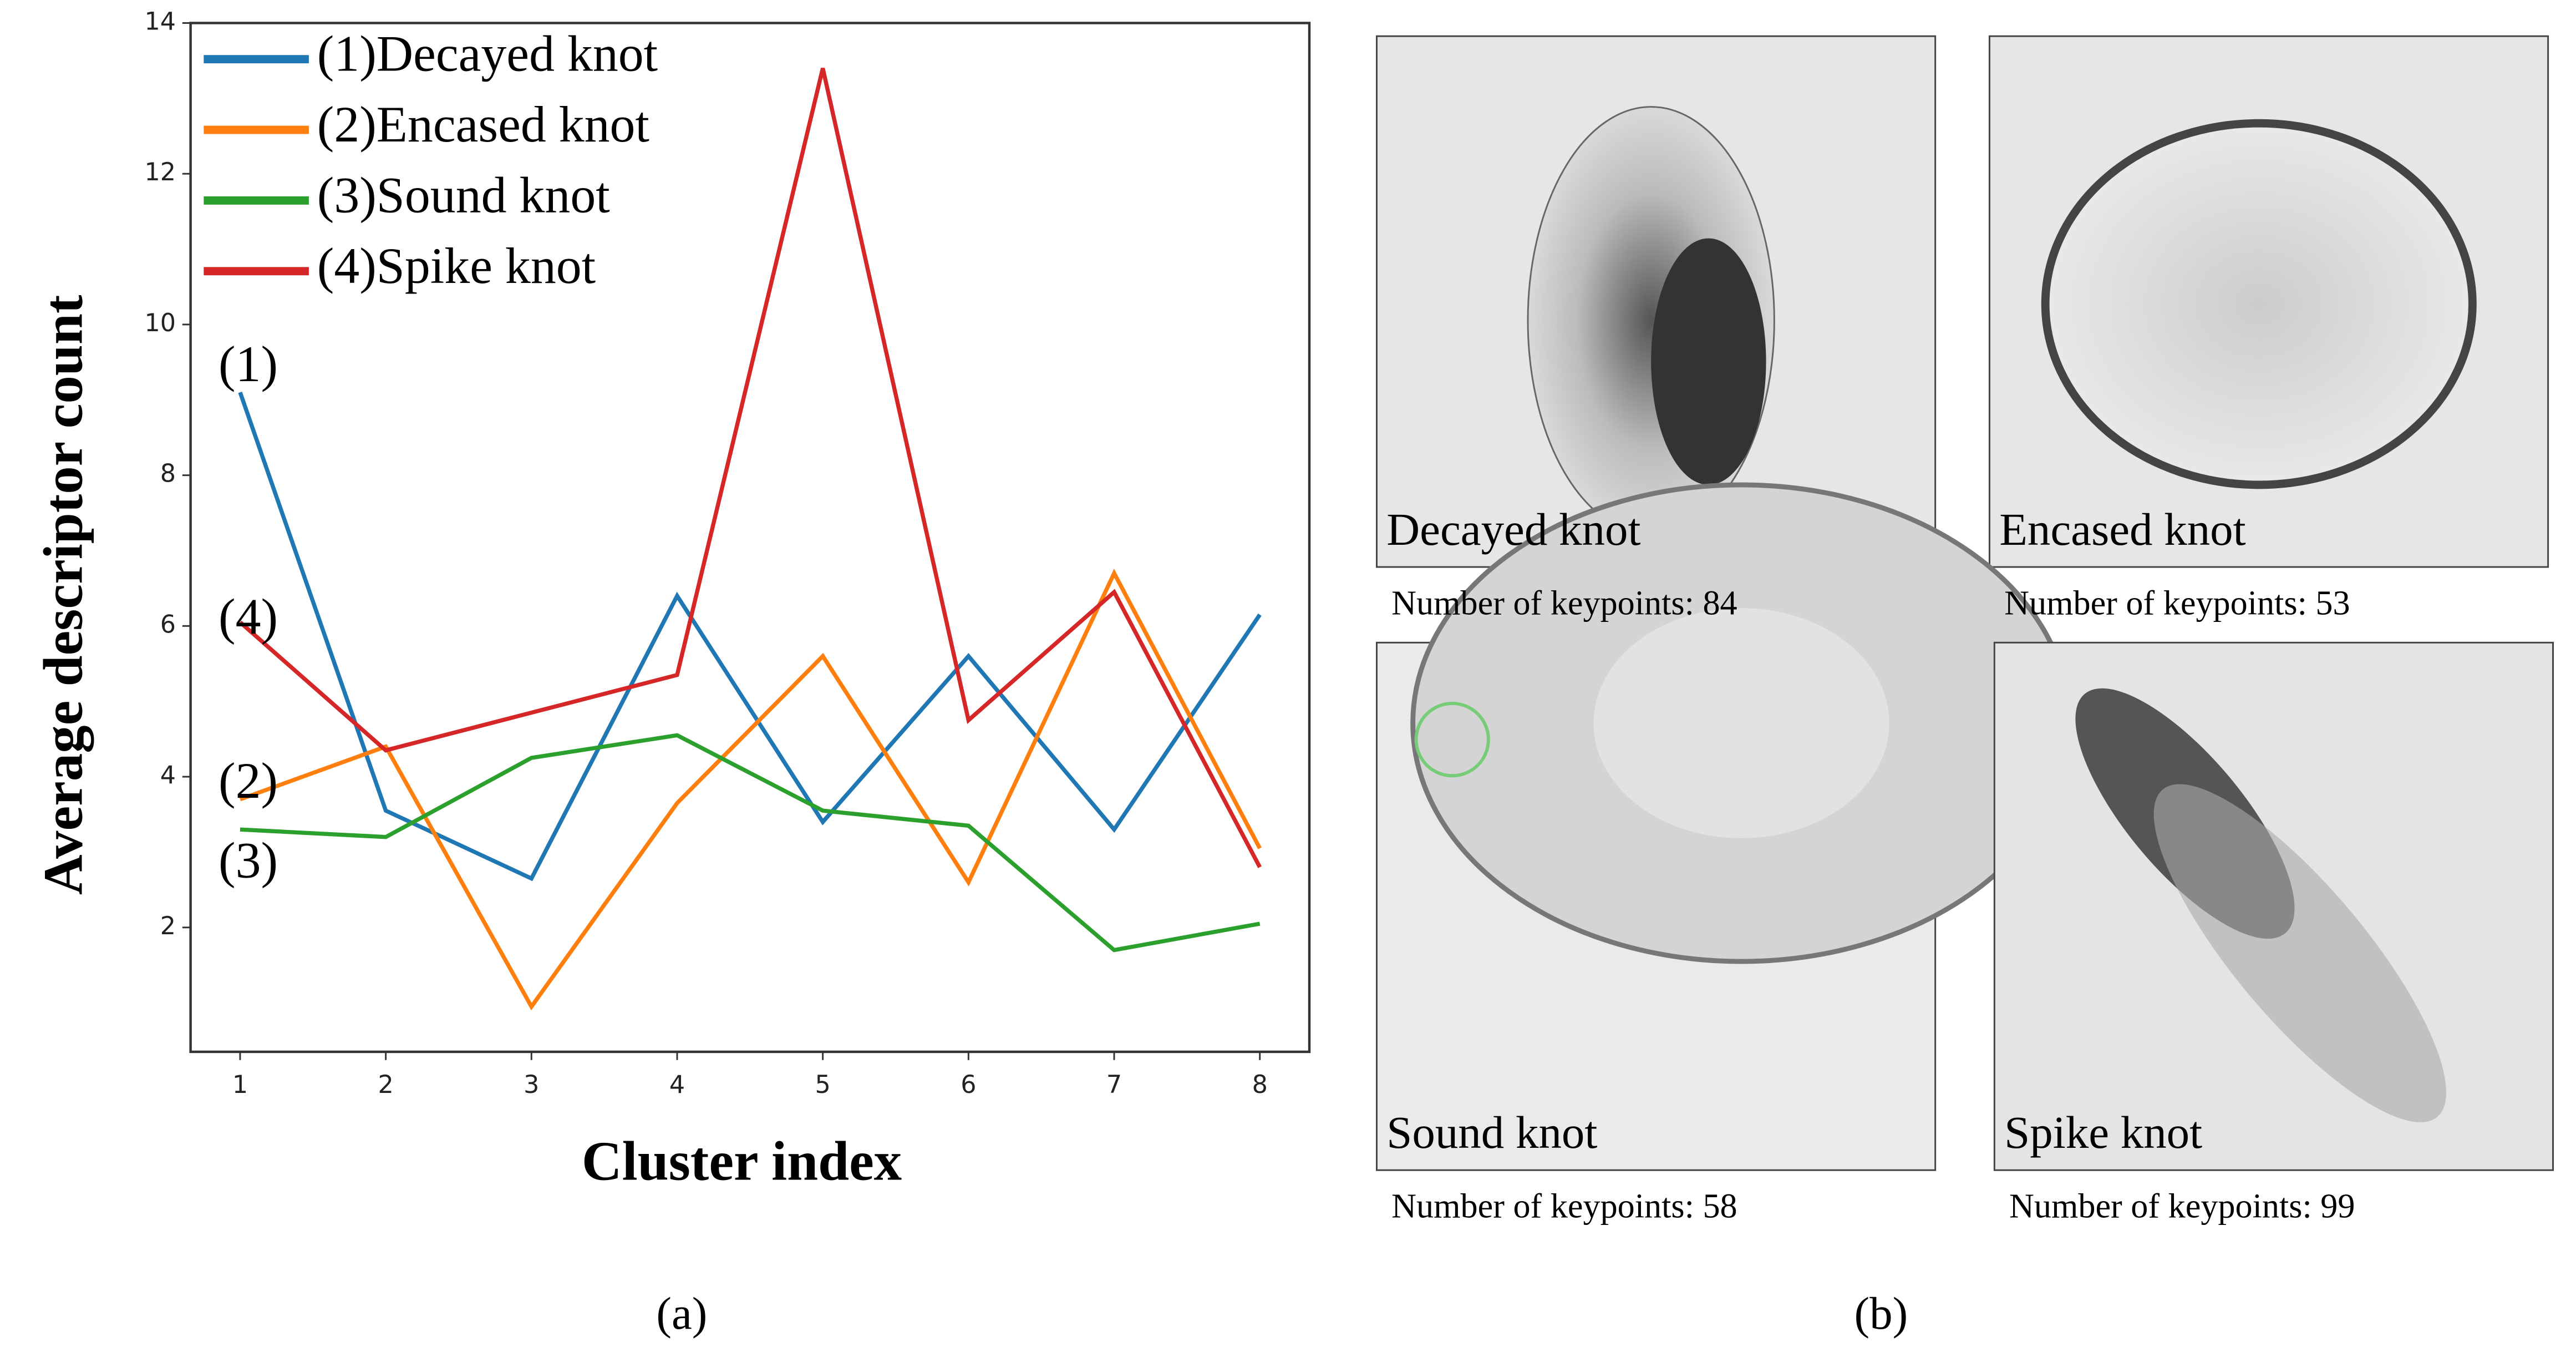 The height and width of the screenshot is (1347, 2576). Describe the element at coordinates (63, 595) in the screenshot. I see `y-axis-label: Average descriptor count` at that location.